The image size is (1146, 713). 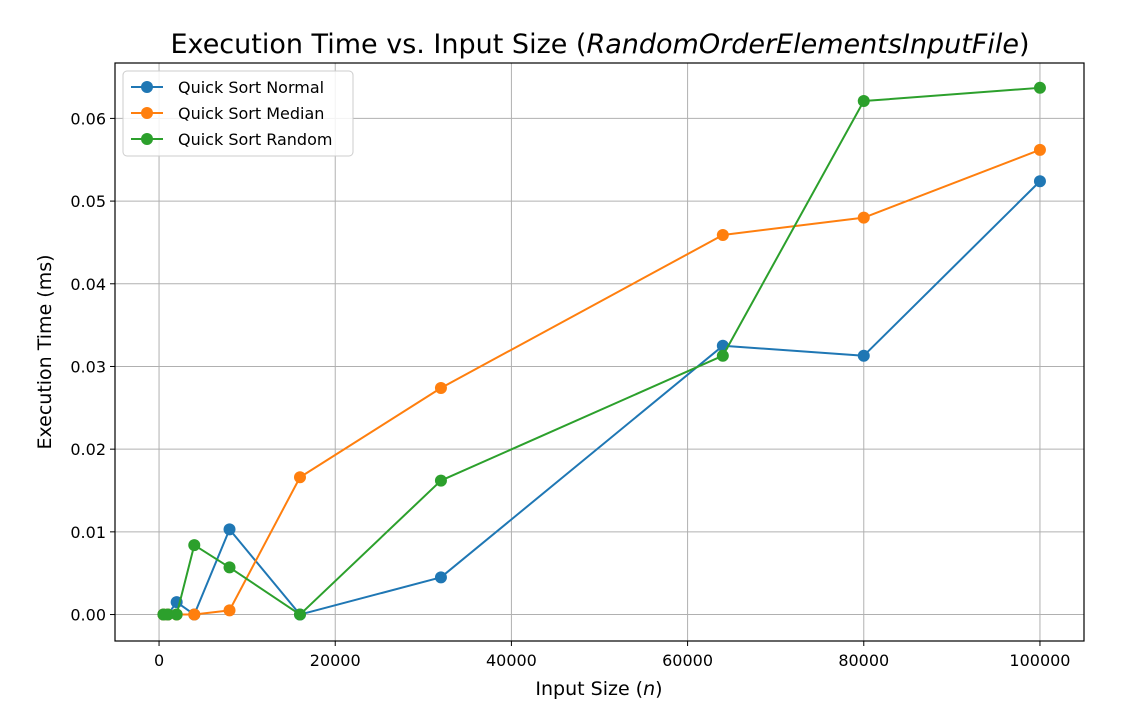 I want to click on x-tick-label: 60000, so click(x=687, y=660).